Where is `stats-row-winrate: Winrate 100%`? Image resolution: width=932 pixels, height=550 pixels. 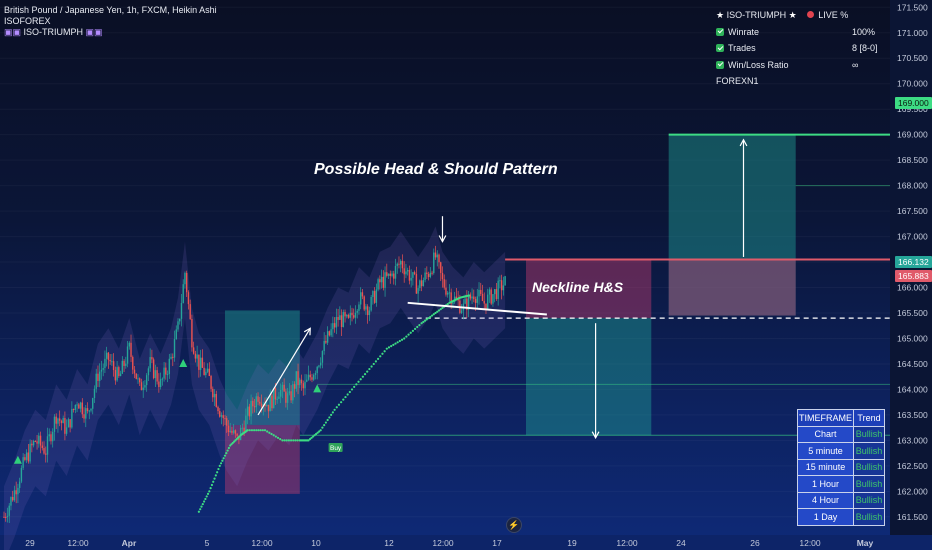 stats-row-winrate: Winrate 100% is located at coordinates (795, 32).